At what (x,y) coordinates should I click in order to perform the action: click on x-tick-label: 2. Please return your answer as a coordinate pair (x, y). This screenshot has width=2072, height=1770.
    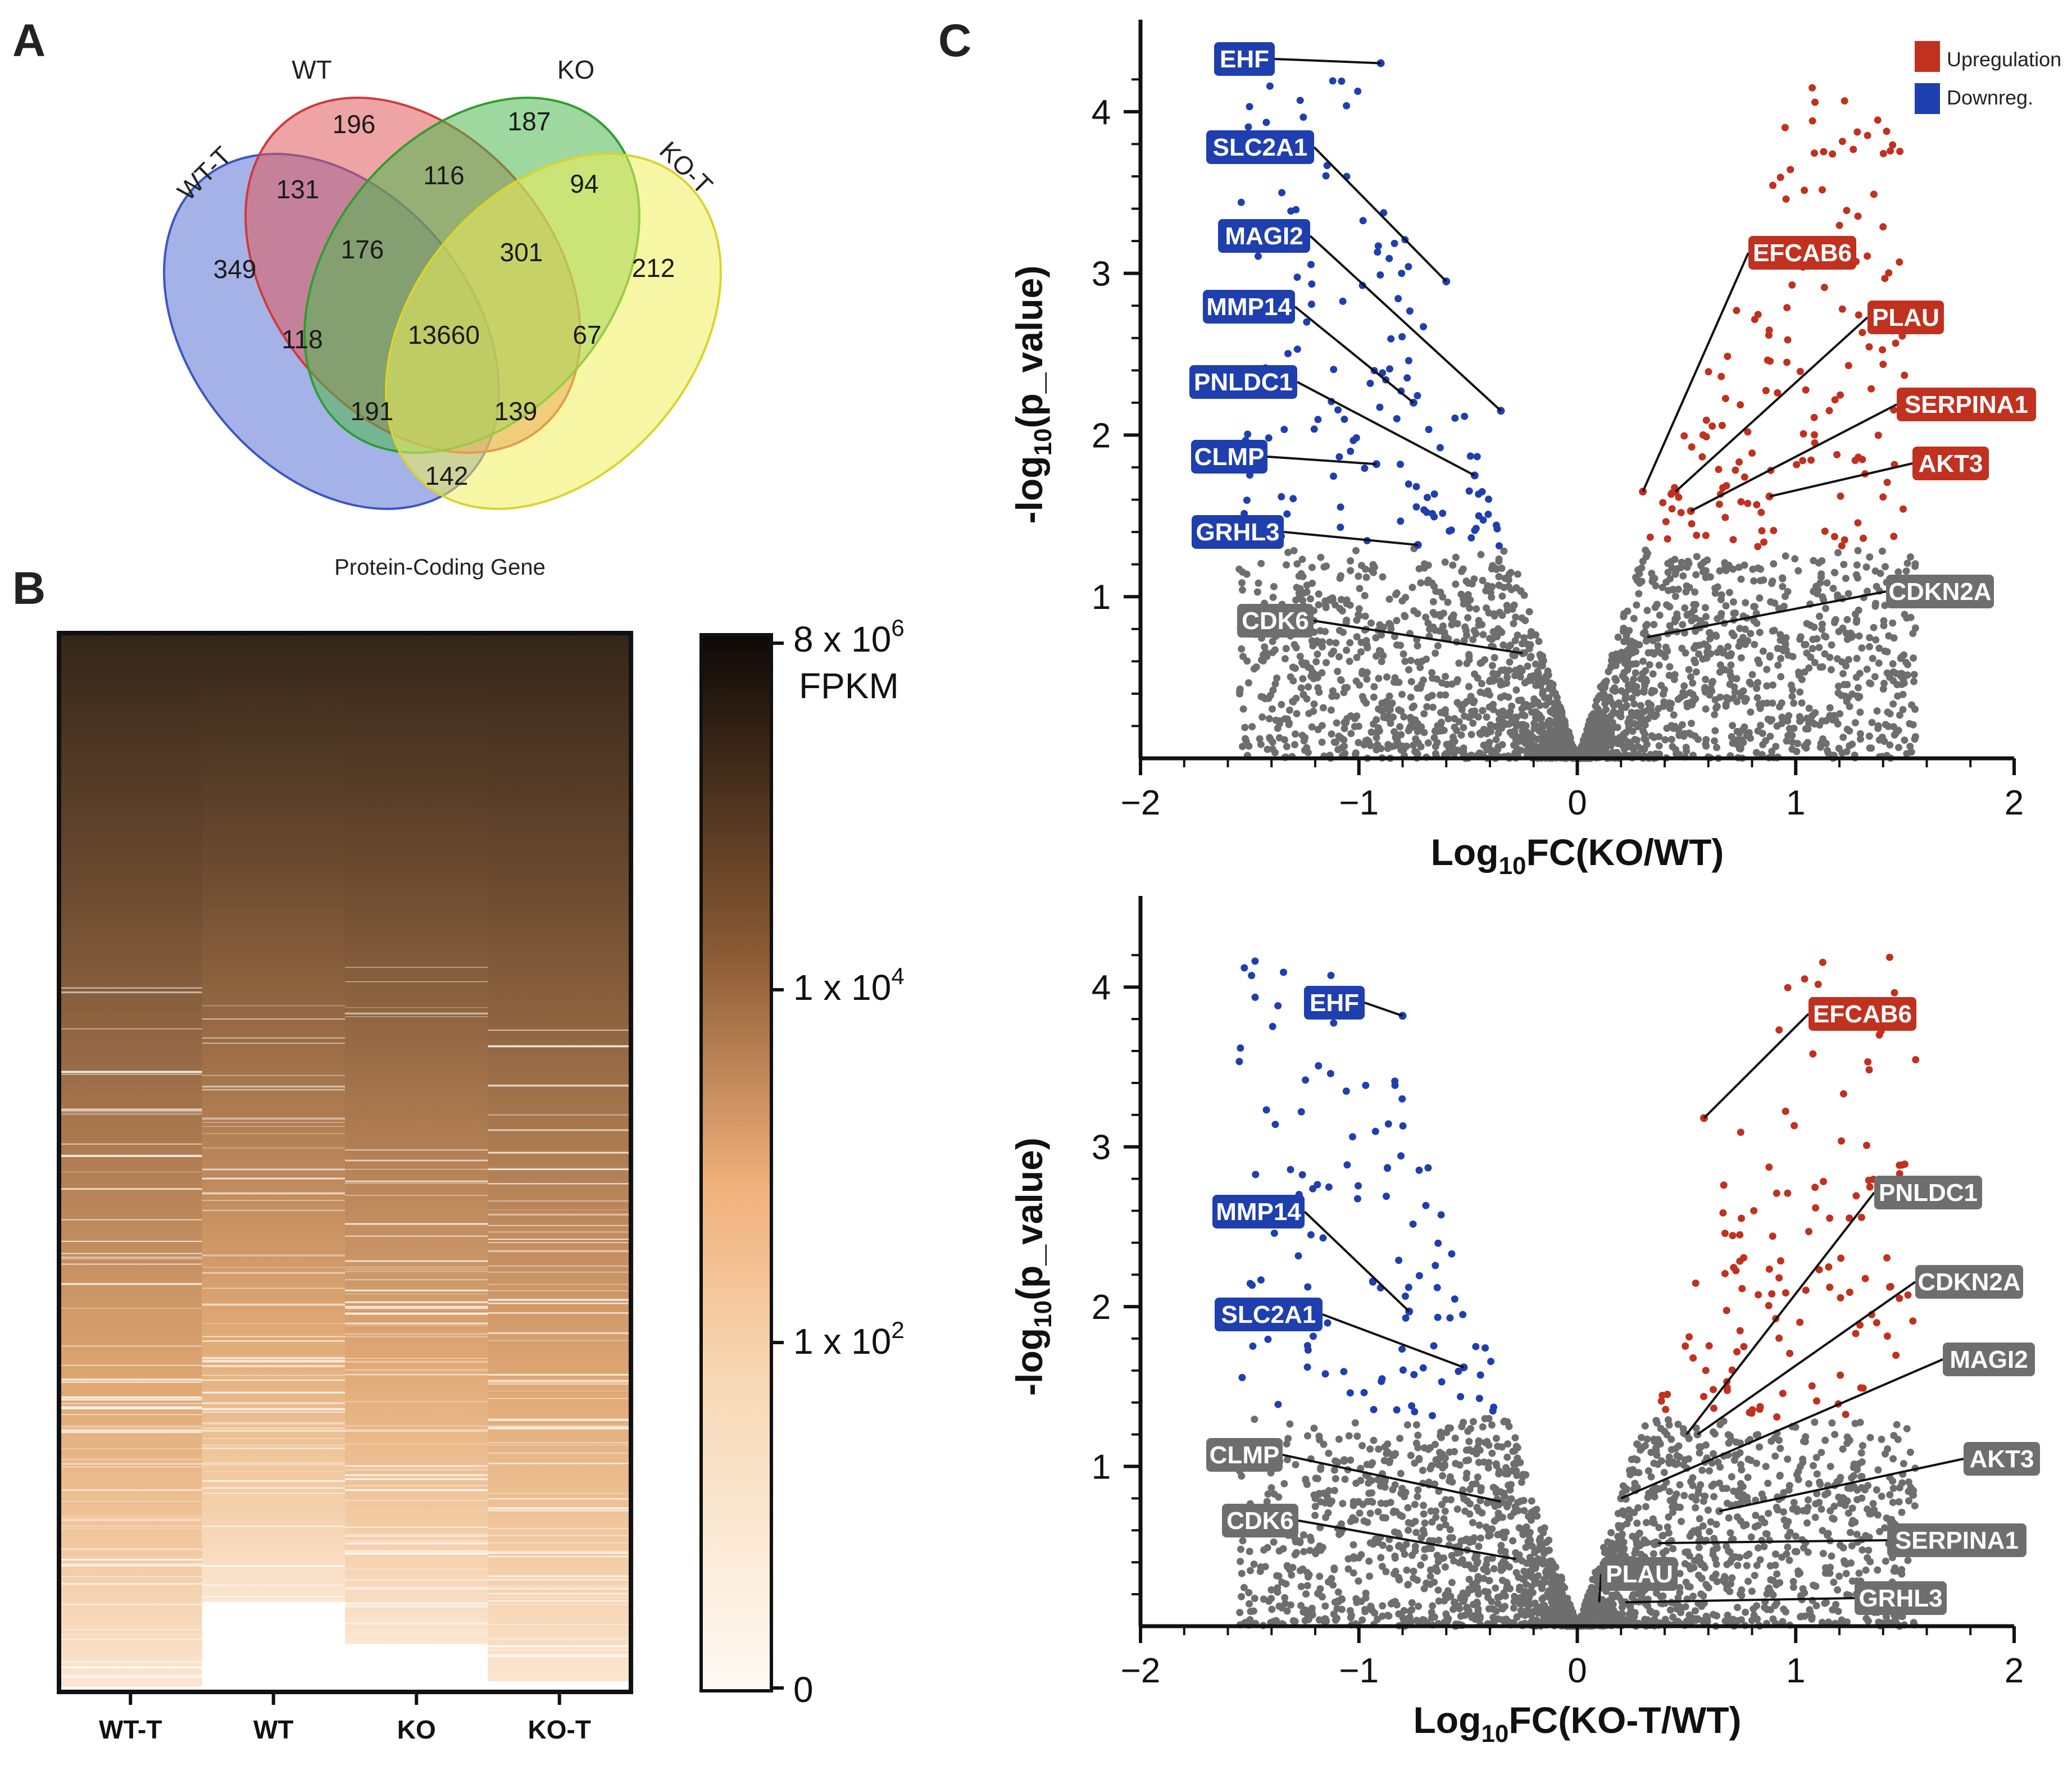
    Looking at the image, I should click on (2014, 803).